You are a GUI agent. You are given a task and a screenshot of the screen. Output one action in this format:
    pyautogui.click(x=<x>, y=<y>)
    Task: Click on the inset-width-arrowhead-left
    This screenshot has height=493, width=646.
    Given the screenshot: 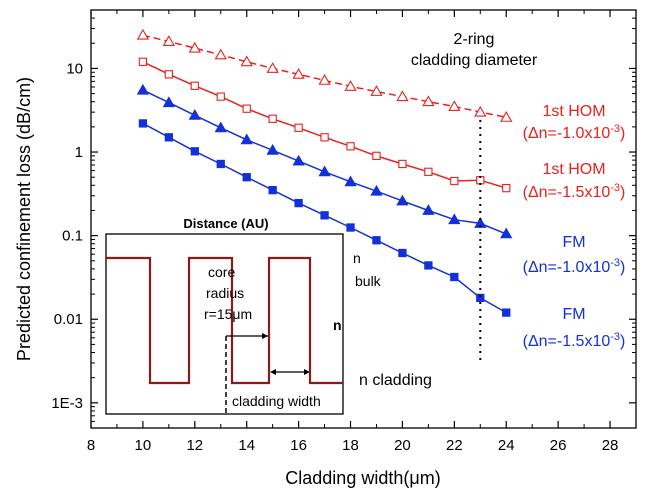 What is the action you would take?
    pyautogui.click(x=273, y=372)
    